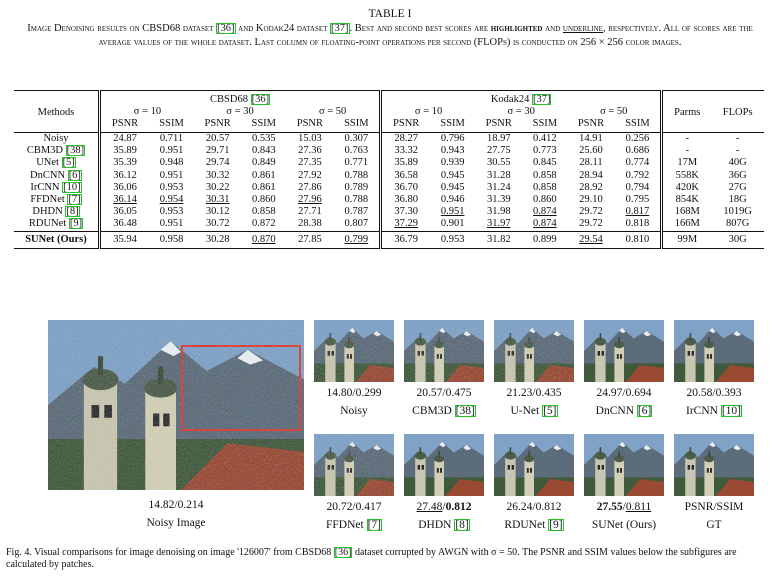 The image size is (780, 586). What do you see at coordinates (56, 151) in the screenshot?
I see `method-name: CBM3D [38]` at bounding box center [56, 151].